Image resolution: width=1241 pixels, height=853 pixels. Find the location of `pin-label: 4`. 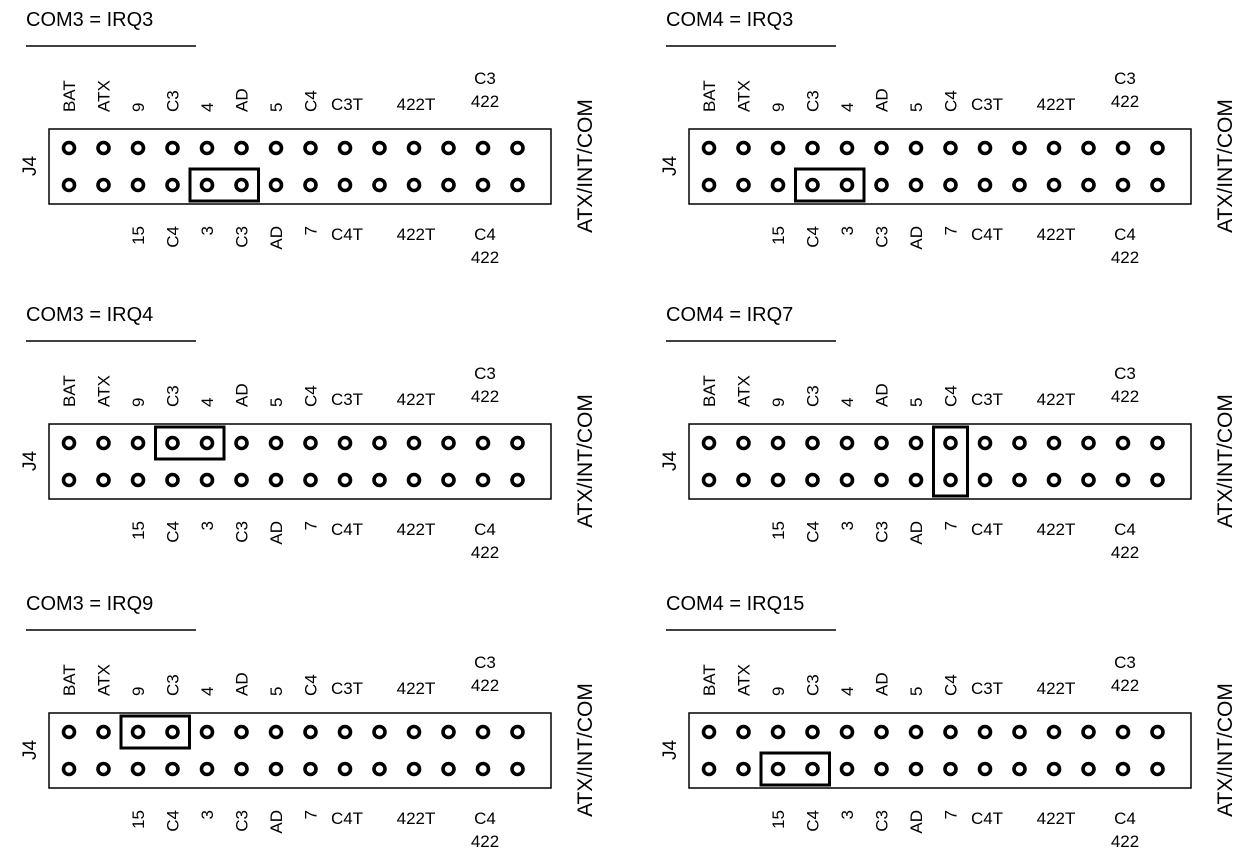

pin-label: 4 is located at coordinates (207, 107).